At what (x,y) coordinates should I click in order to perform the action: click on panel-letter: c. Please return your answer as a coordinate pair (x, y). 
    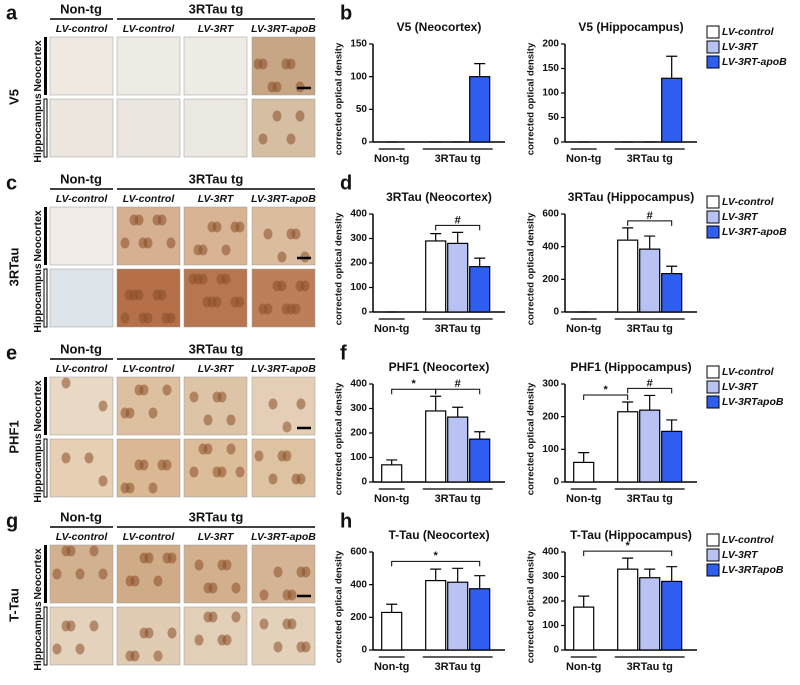
    Looking at the image, I should click on (11, 183).